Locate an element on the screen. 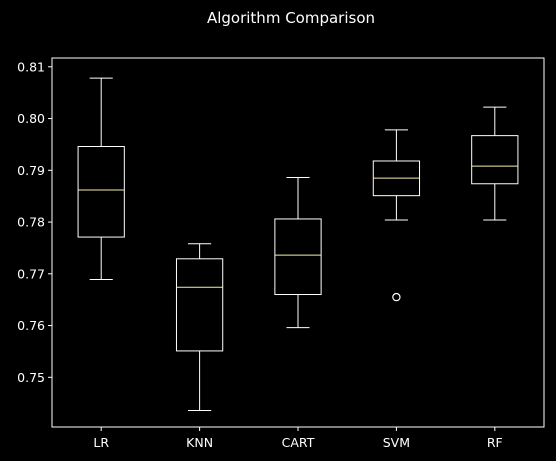  x-tick-label: CART is located at coordinates (298, 442).